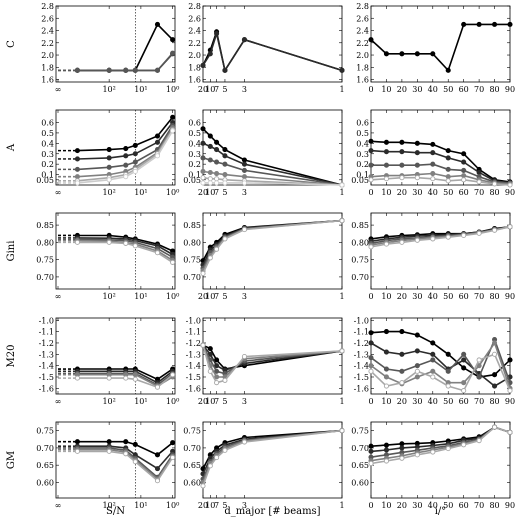 The width and height of the screenshot is (520, 519). What do you see at coordinates (58, 89) in the screenshot?
I see `x-tick-label: ∞` at bounding box center [58, 89].